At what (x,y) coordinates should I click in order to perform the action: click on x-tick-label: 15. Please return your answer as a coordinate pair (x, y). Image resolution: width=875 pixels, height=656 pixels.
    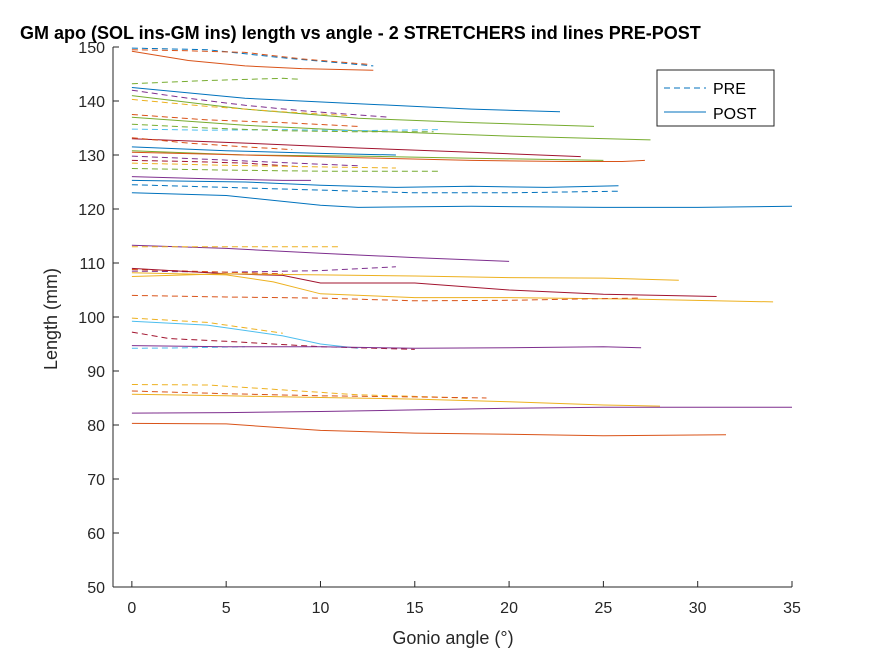
    Looking at the image, I should click on (415, 608).